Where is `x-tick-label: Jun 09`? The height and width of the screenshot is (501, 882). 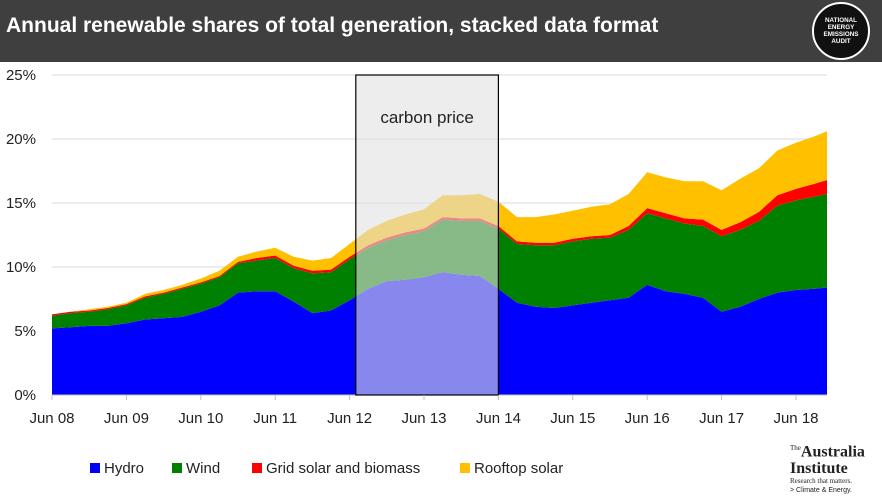
x-tick-label: Jun 09 is located at coordinates (126, 418).